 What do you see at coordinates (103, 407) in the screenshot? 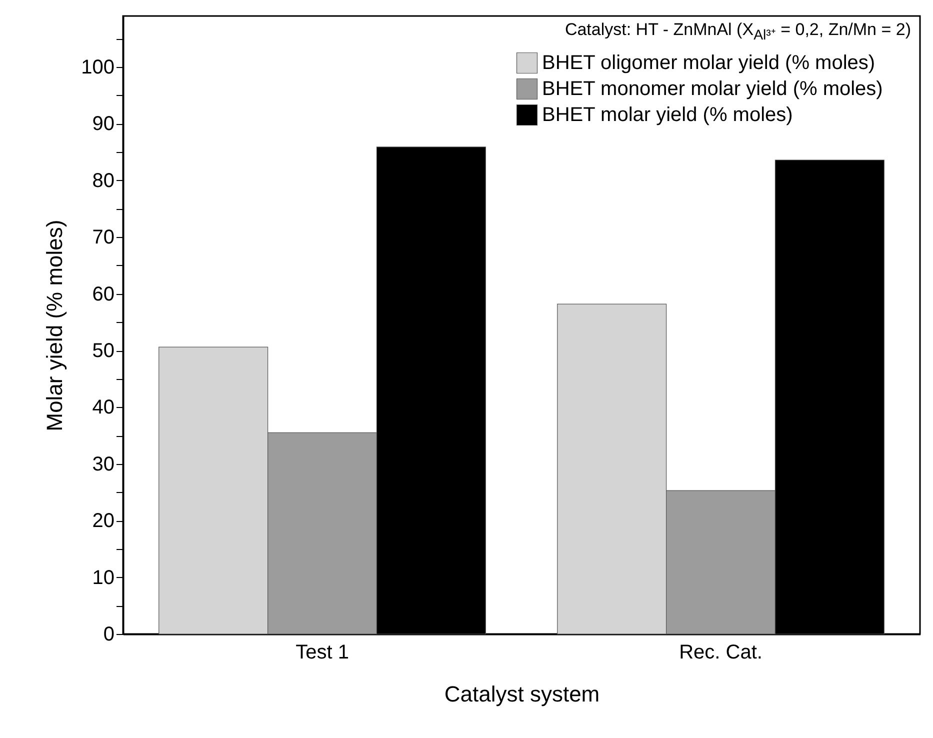
I see `y-tick-label: 40` at bounding box center [103, 407].